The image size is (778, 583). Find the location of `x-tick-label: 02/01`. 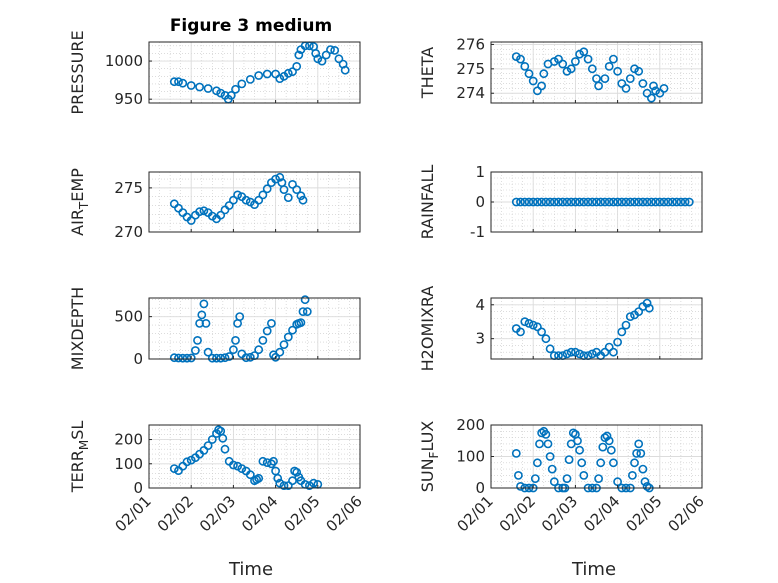

x-tick-label: 02/01 is located at coordinates (475, 513).